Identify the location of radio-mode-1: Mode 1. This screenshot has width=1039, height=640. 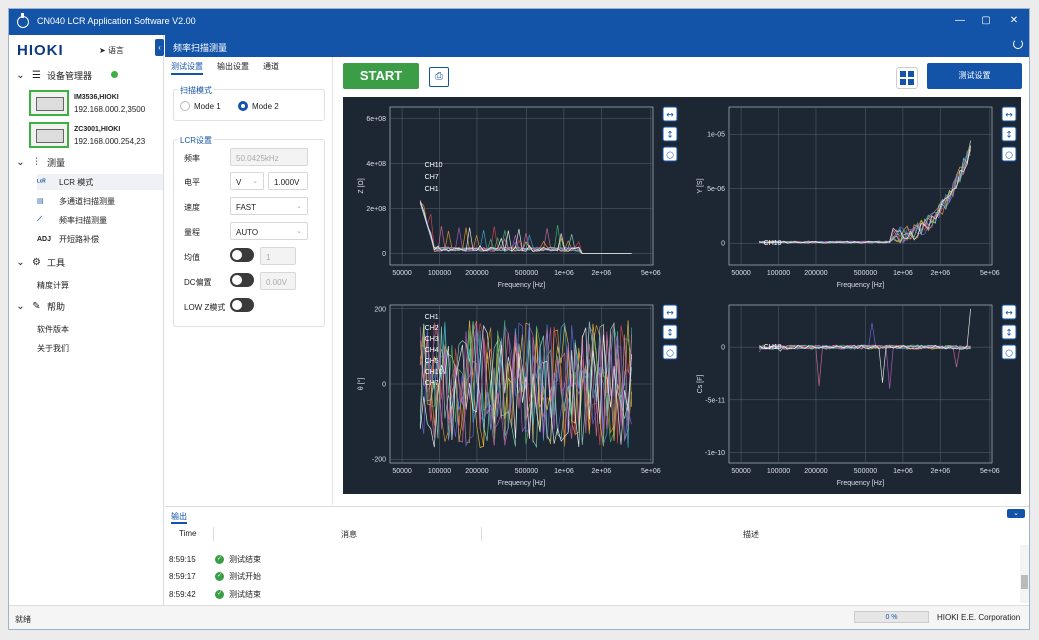
(200, 106).